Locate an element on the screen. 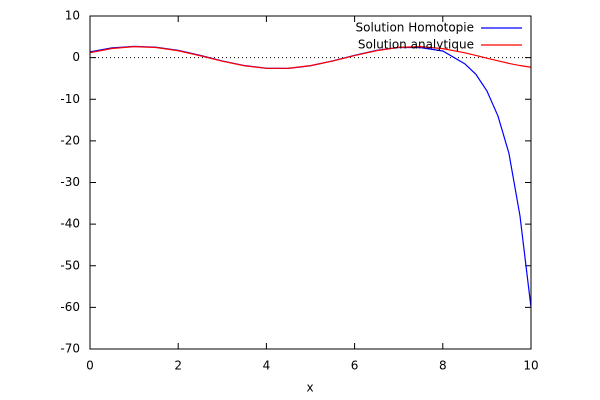  y-tick-label: -30 is located at coordinates (70, 182).